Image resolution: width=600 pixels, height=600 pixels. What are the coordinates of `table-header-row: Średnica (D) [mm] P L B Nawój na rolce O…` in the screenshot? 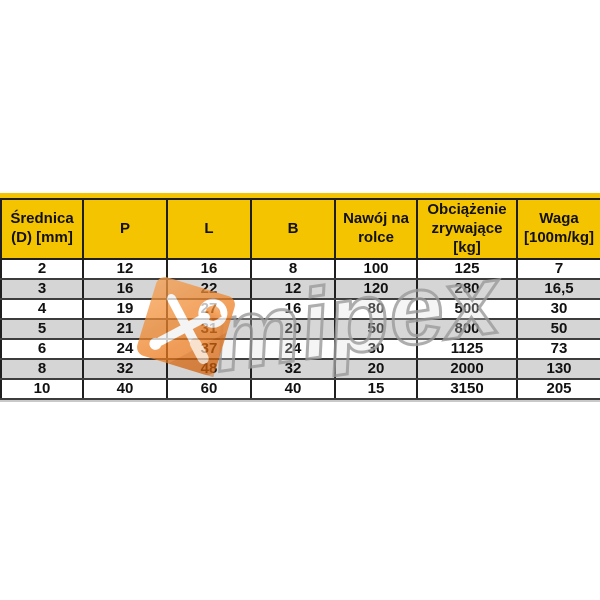 It's located at (300, 229).